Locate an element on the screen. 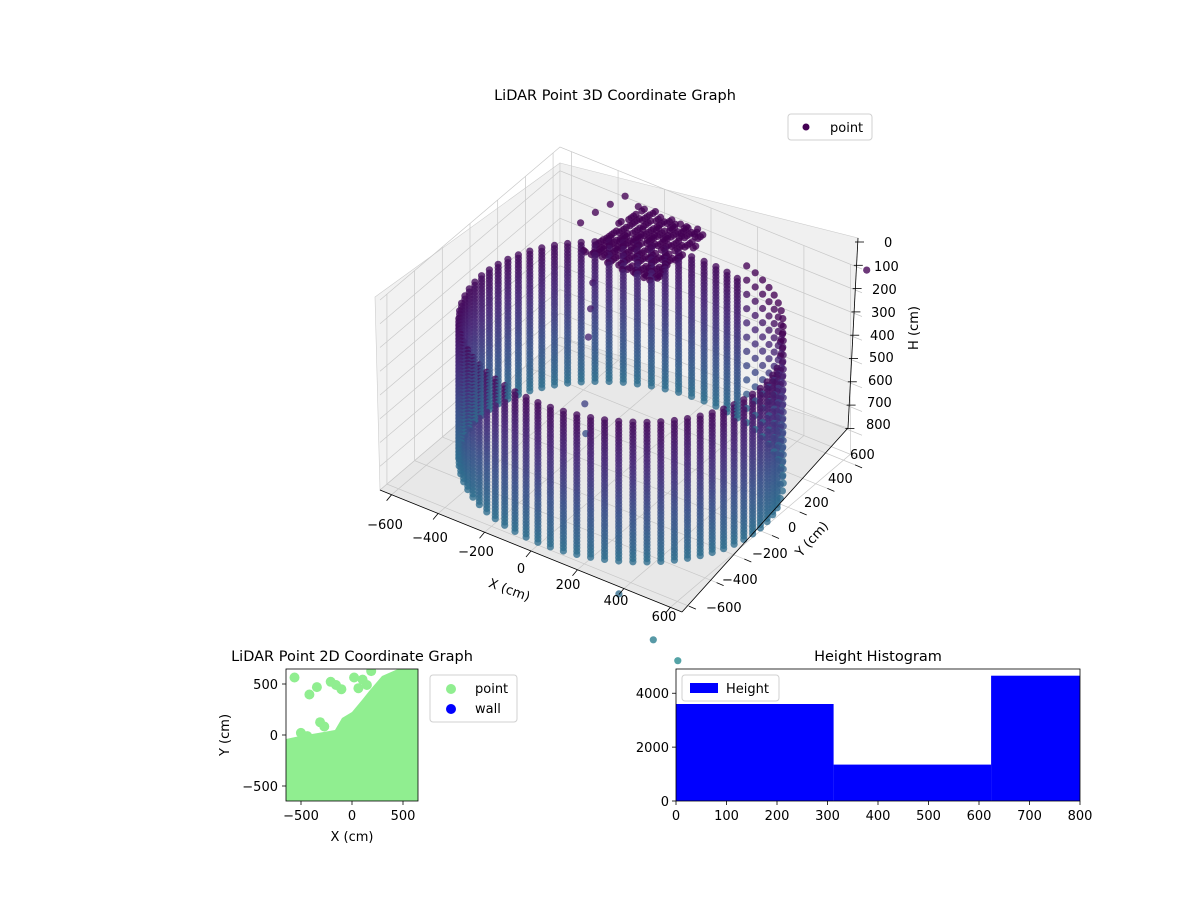 This screenshot has width=1200, height=904. z-axis-label: H (cm) is located at coordinates (914, 328).